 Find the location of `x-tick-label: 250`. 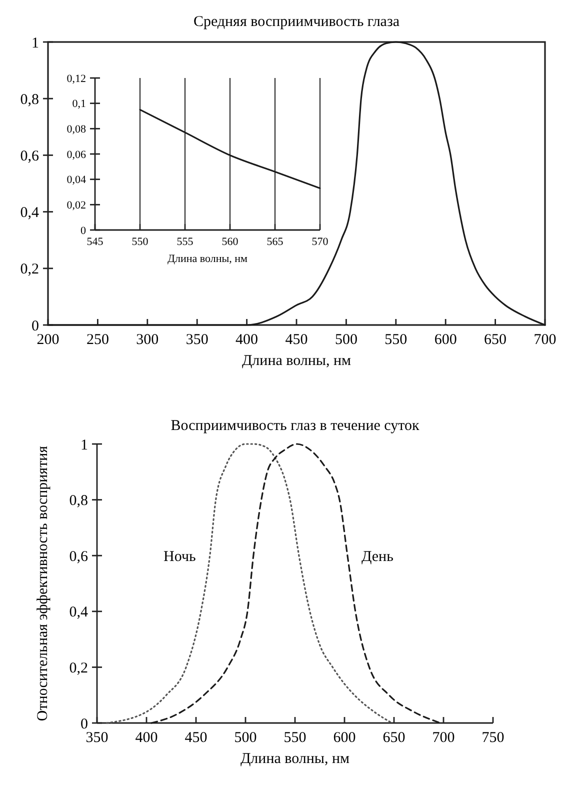

x-tick-label: 250 is located at coordinates (97, 340).